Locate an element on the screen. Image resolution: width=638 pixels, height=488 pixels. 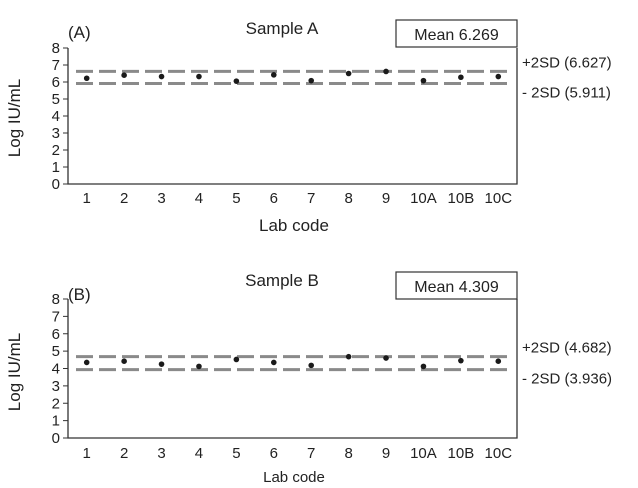
panel-a-y-tick-label: 1 is located at coordinates (56, 167).